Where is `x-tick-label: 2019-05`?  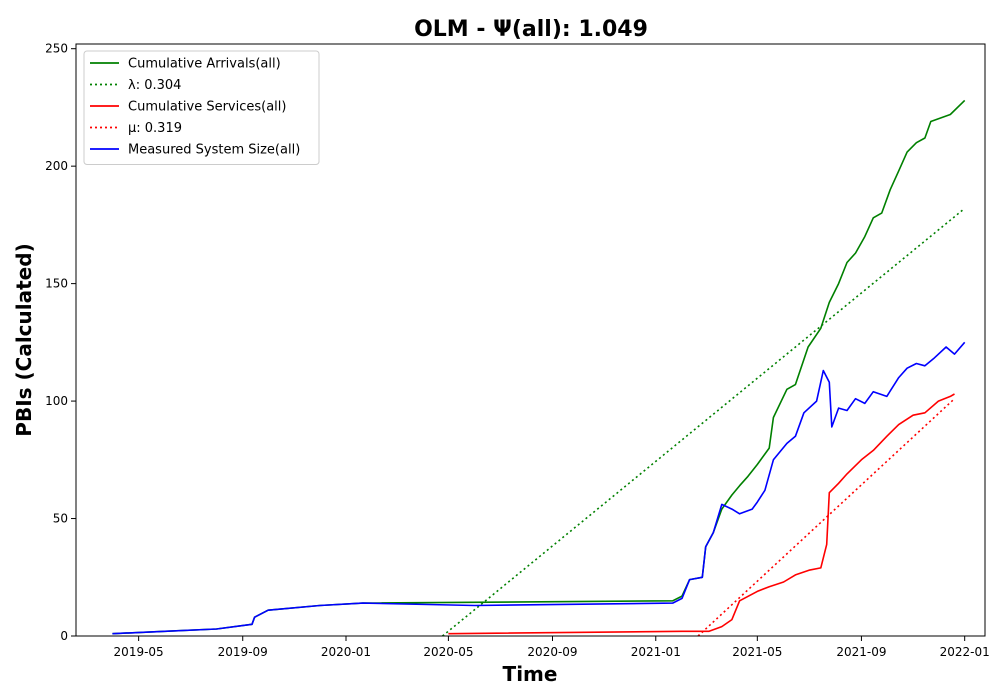
x-tick-label: 2019-05 is located at coordinates (139, 652).